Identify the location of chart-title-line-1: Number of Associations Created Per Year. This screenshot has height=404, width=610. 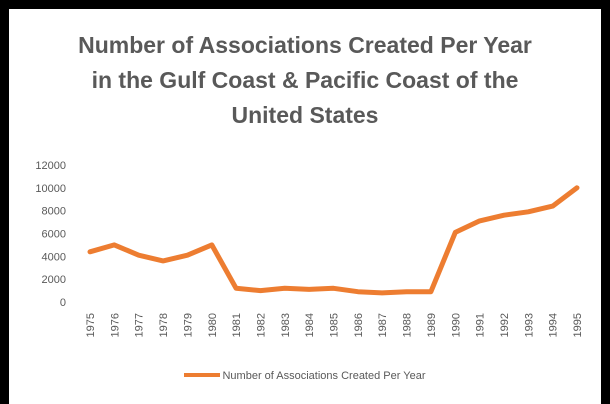
(305, 45).